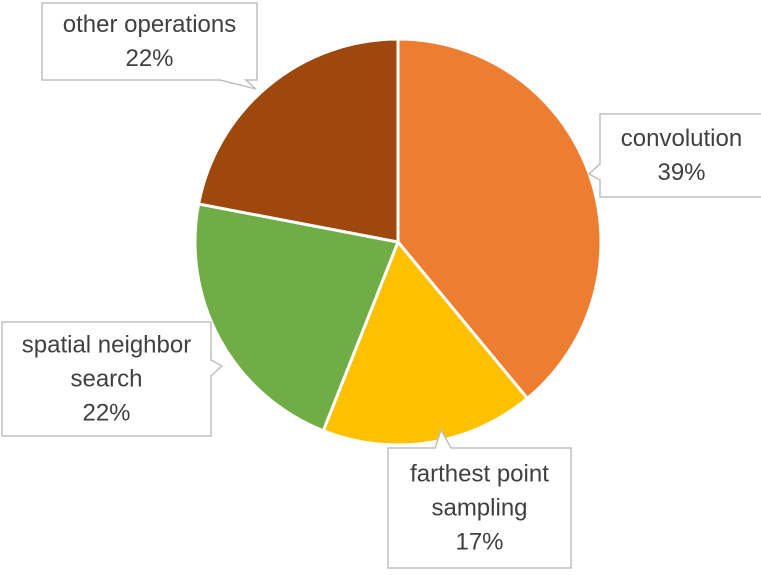  I want to click on pie-slice-farthest-point-sampling, so click(425, 343).